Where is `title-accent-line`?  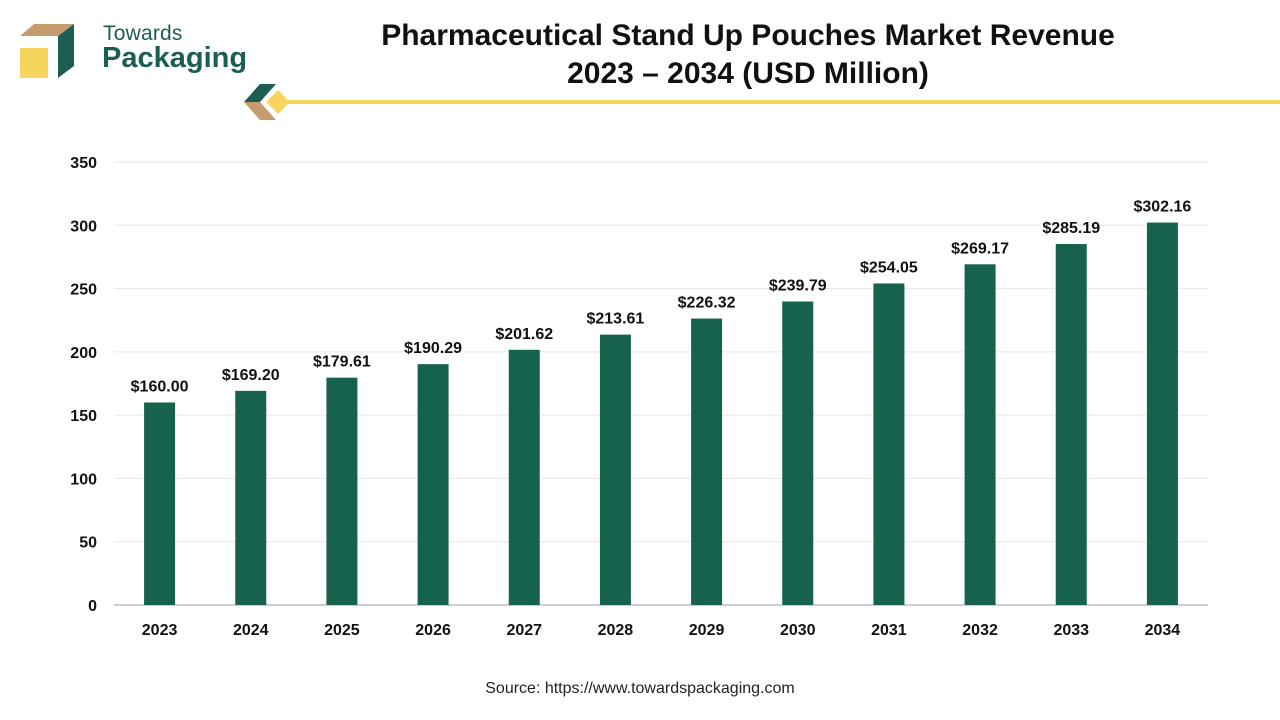 title-accent-line is located at coordinates (762, 102).